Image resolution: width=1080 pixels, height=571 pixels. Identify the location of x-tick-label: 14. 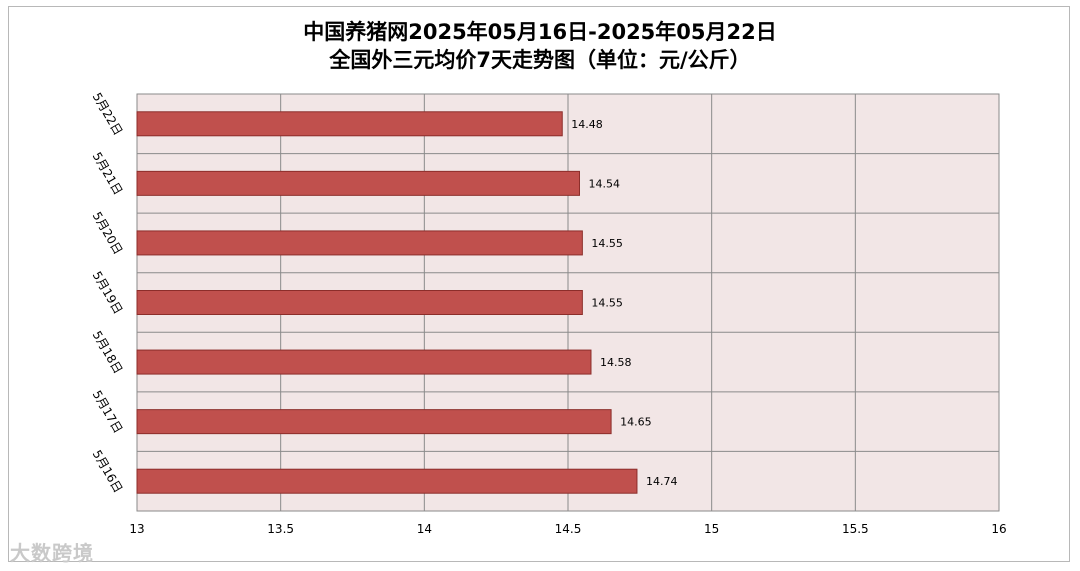
(424, 529).